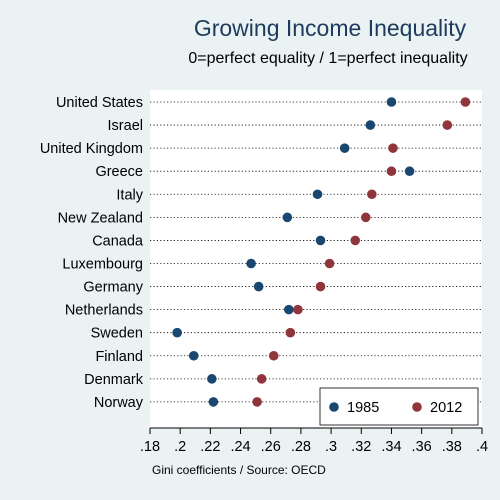 The image size is (500, 500). I want to click on point-1985-norway, so click(213, 402).